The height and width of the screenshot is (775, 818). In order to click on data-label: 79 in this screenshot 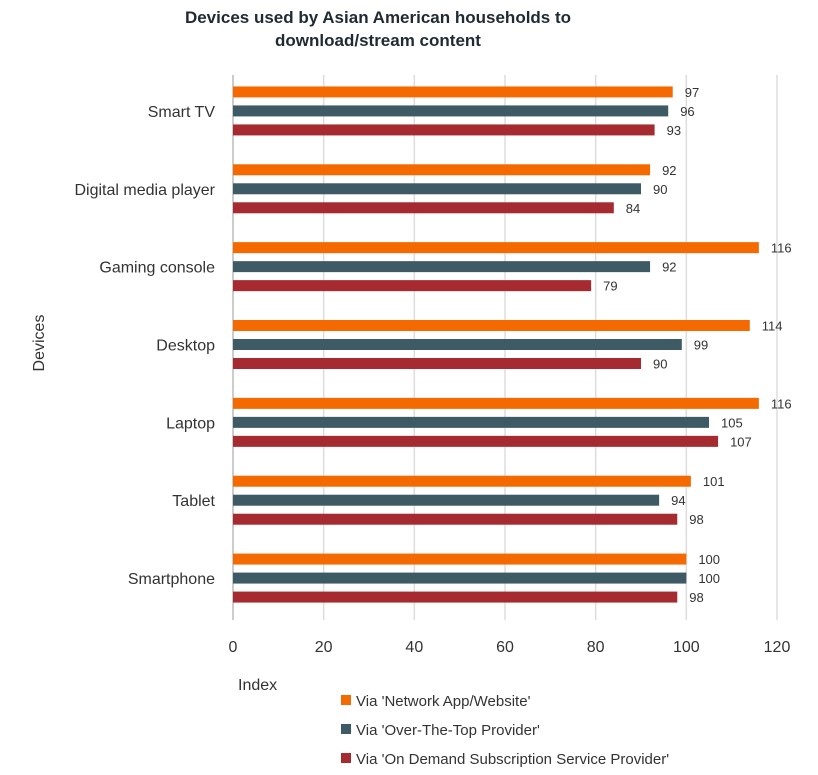, I will do `click(610, 286)`.